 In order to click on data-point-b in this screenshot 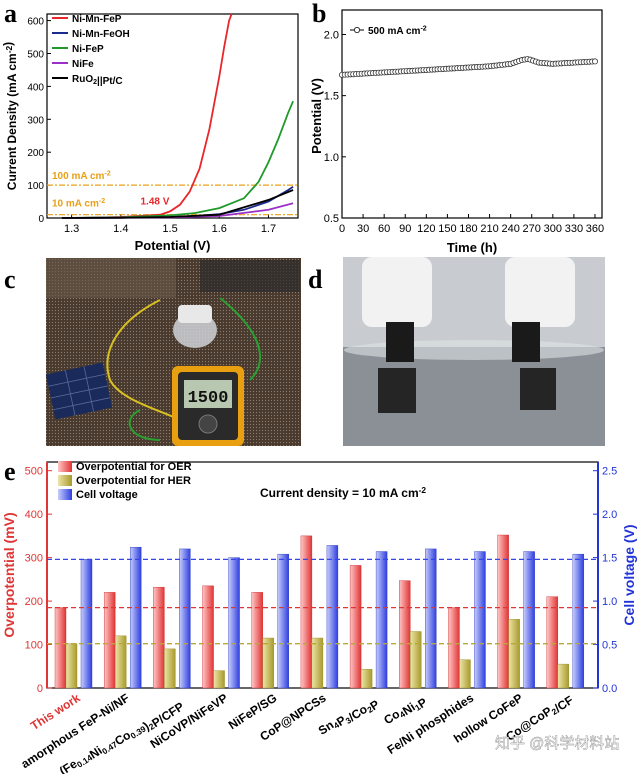, I will do `click(594, 61)`.